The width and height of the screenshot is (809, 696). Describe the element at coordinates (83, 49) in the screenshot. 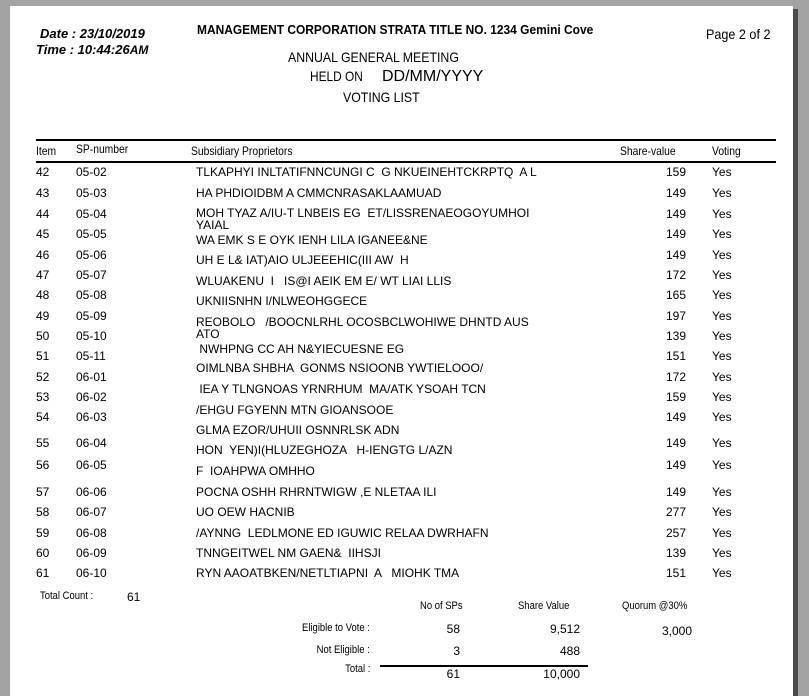

I see `time-value: Time : 10:44:26` at that location.